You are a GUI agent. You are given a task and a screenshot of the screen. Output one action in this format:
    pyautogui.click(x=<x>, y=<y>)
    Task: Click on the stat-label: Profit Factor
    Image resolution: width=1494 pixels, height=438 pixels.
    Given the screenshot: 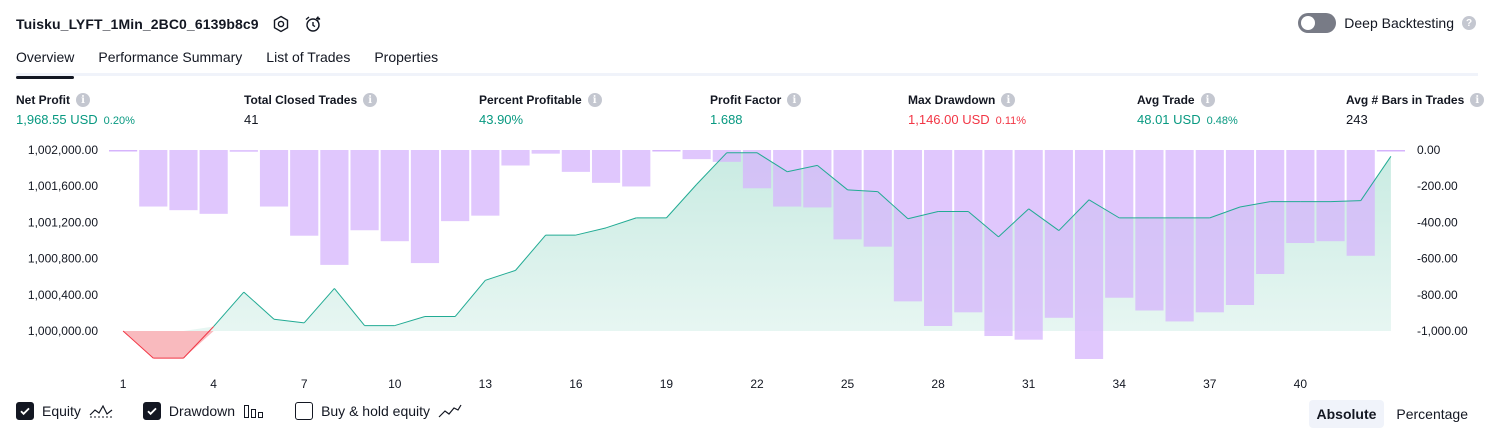 What is the action you would take?
    pyautogui.click(x=746, y=100)
    